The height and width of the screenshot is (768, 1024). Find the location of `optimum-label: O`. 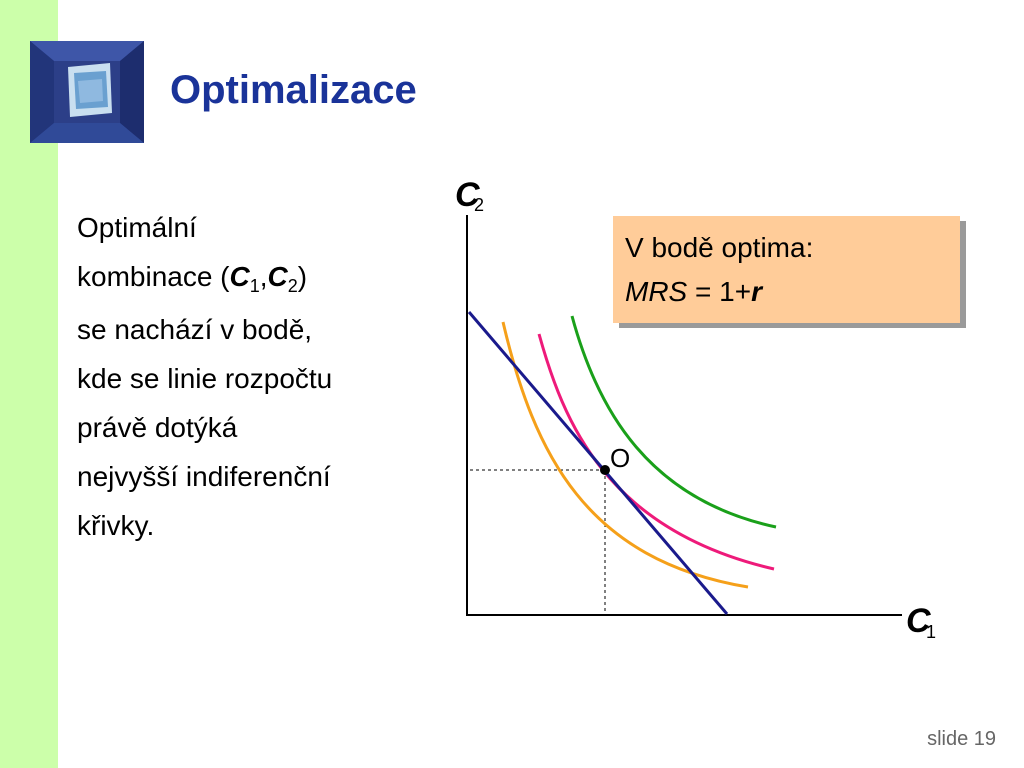

optimum-label: O is located at coordinates (620, 458).